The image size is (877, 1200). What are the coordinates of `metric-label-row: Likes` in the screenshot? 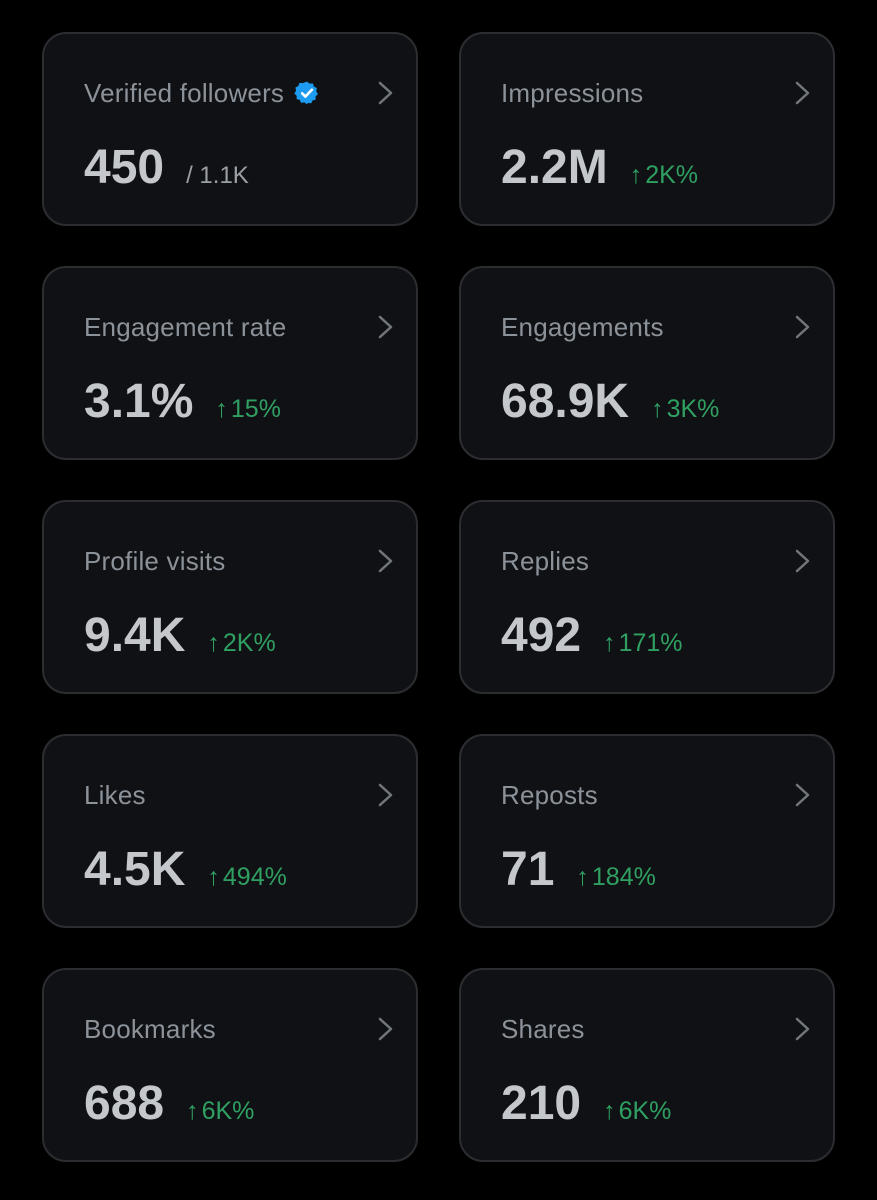 It's located at (115, 795).